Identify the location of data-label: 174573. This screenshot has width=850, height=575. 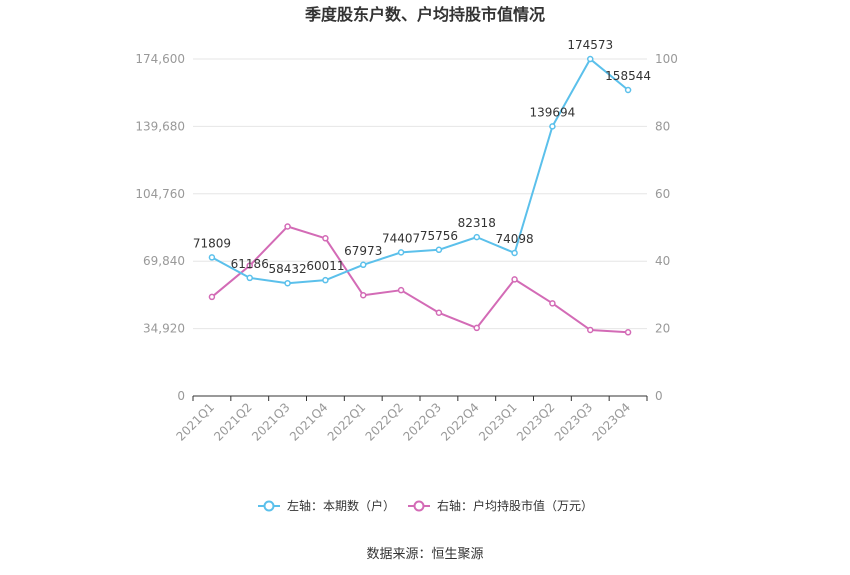
(590, 45).